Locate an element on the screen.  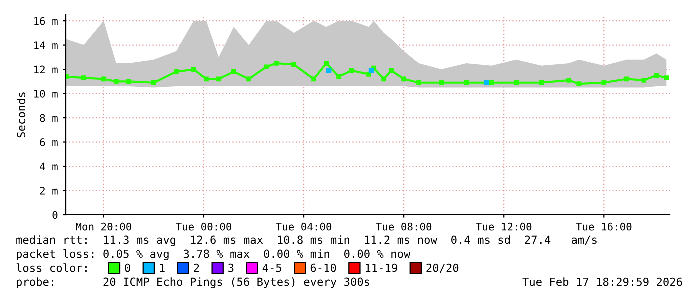
legend-label: 4-5 is located at coordinates (272, 268).